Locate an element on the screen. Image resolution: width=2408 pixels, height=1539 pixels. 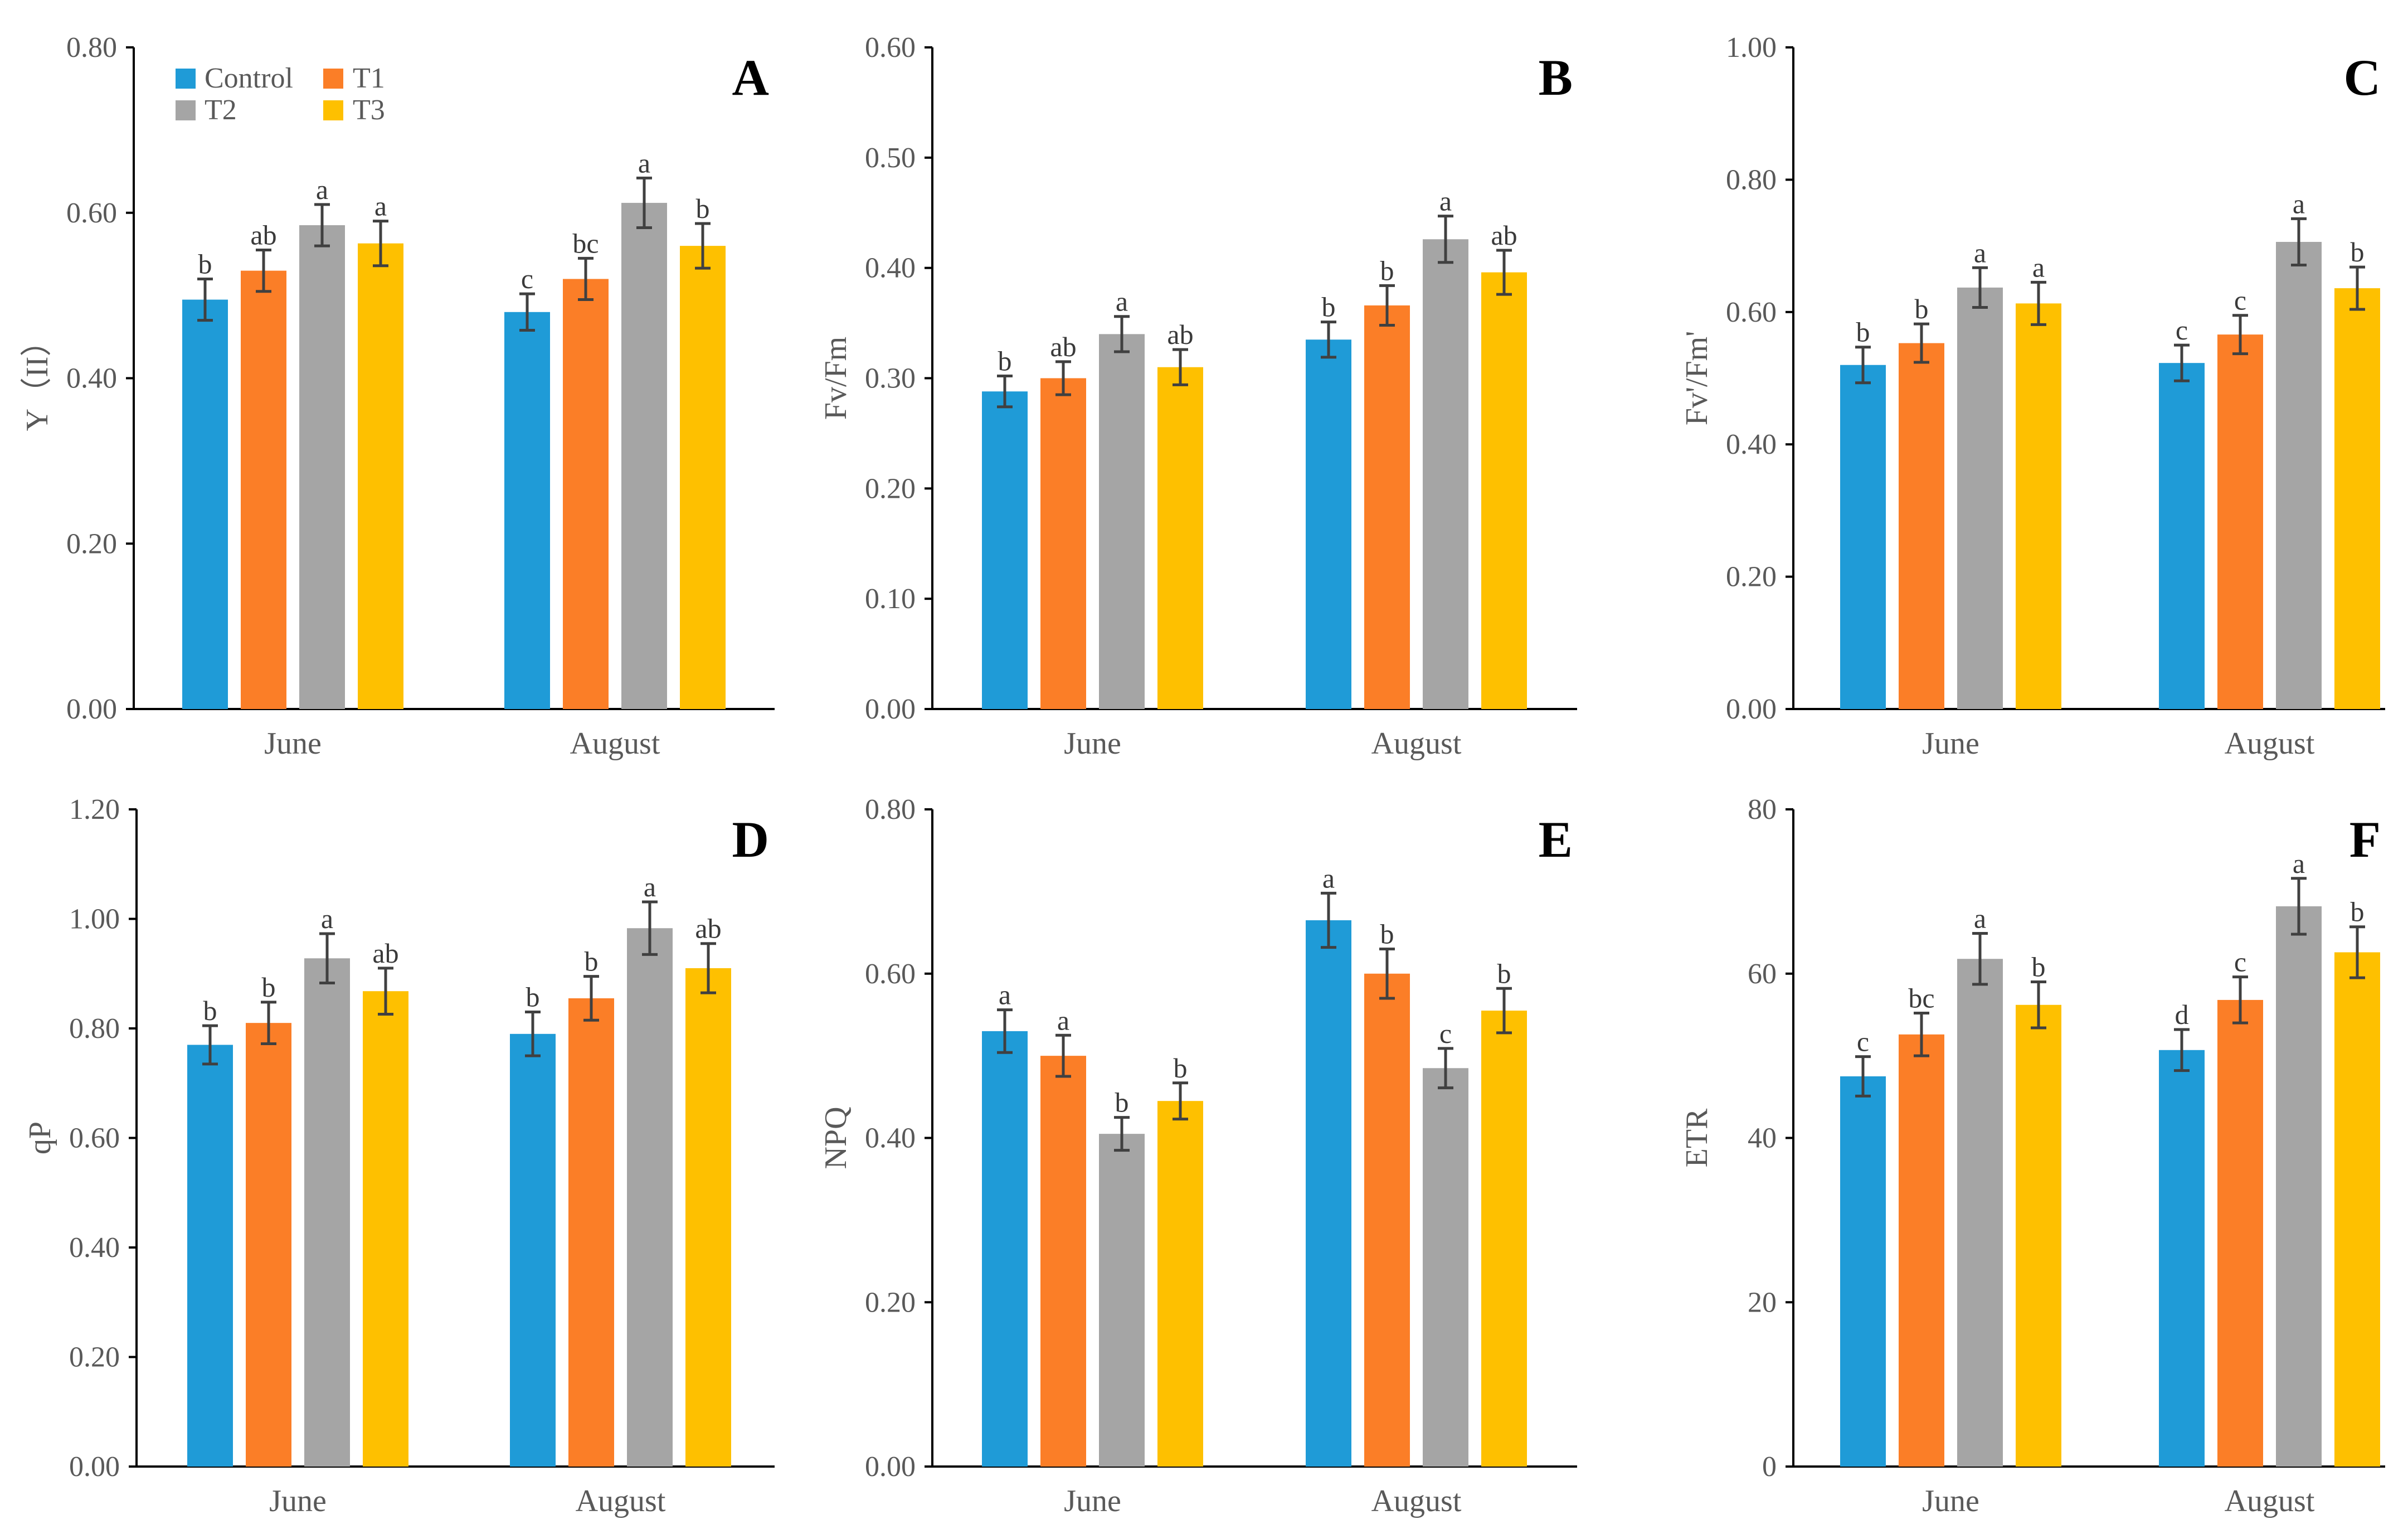
legend-swatch-t2 is located at coordinates (186, 110).